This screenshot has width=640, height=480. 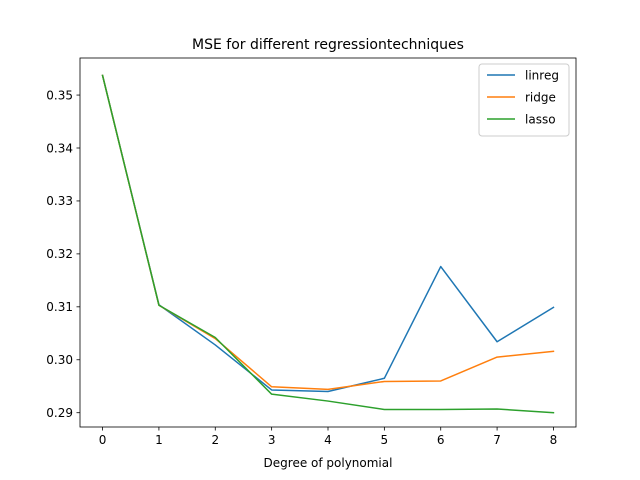 What do you see at coordinates (328, 463) in the screenshot?
I see `x-axis-label: Degree of polynomial` at bounding box center [328, 463].